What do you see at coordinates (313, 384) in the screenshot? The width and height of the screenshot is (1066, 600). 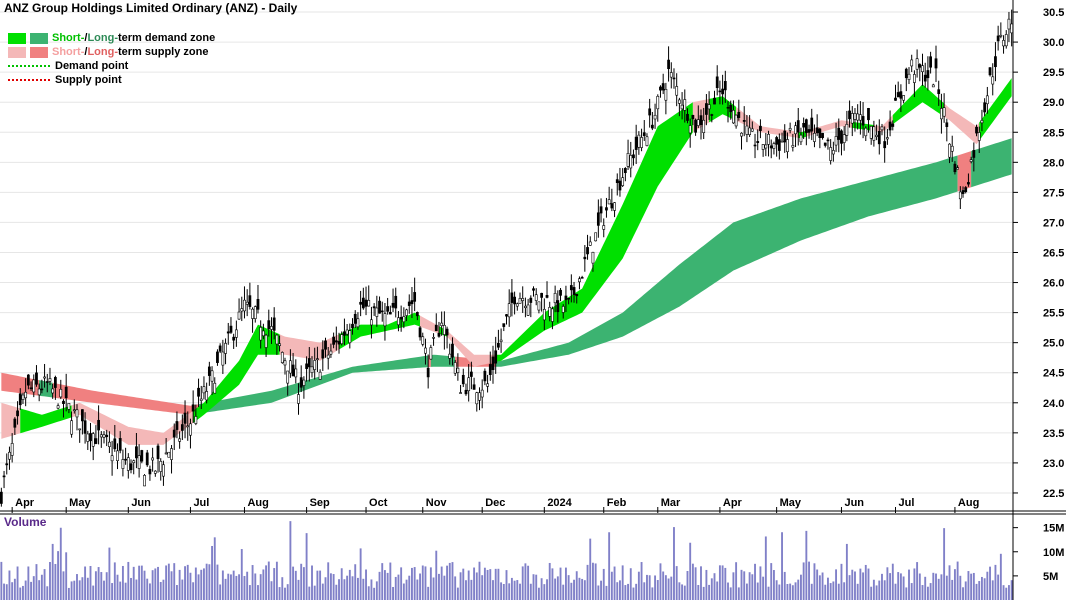 I see `long-term-demand-zone` at bounding box center [313, 384].